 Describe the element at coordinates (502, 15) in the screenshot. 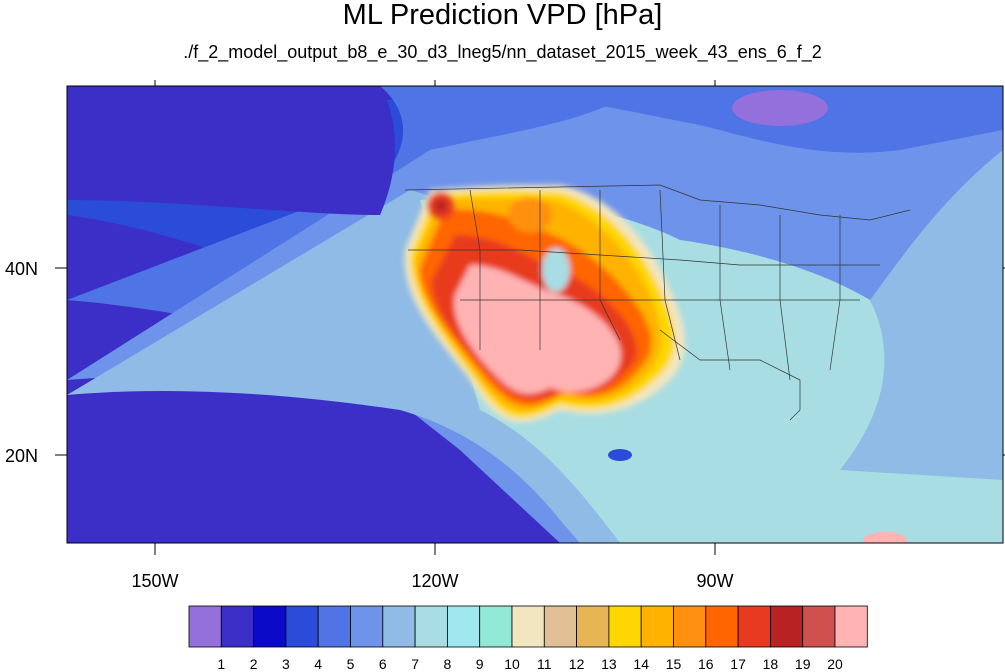

I see `map-title: ML Prediction VPD [hPa]` at that location.